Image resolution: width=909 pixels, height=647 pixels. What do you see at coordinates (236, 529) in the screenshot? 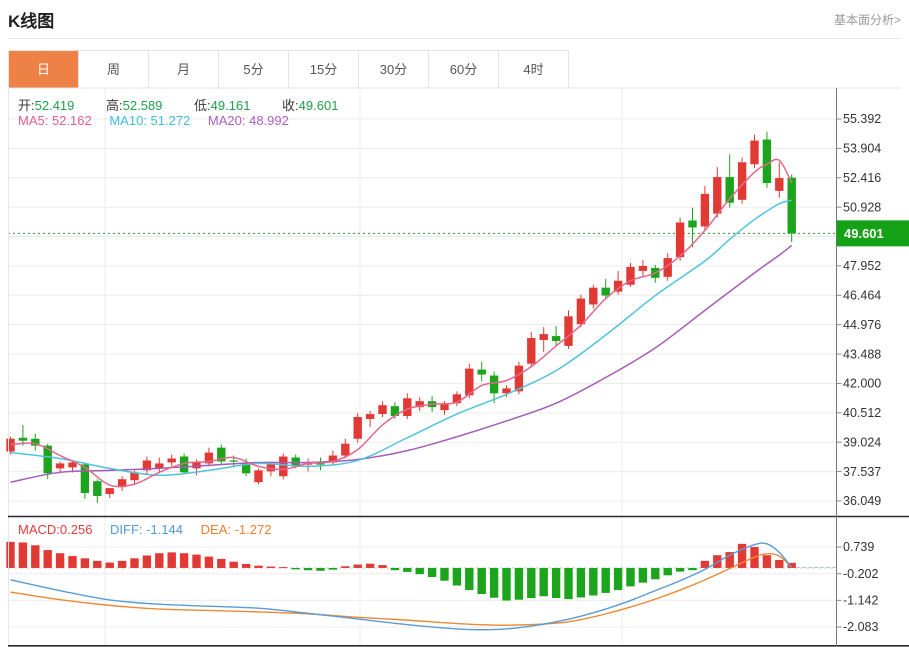
I see `dea-value-legend: DEA: -1.272` at bounding box center [236, 529].